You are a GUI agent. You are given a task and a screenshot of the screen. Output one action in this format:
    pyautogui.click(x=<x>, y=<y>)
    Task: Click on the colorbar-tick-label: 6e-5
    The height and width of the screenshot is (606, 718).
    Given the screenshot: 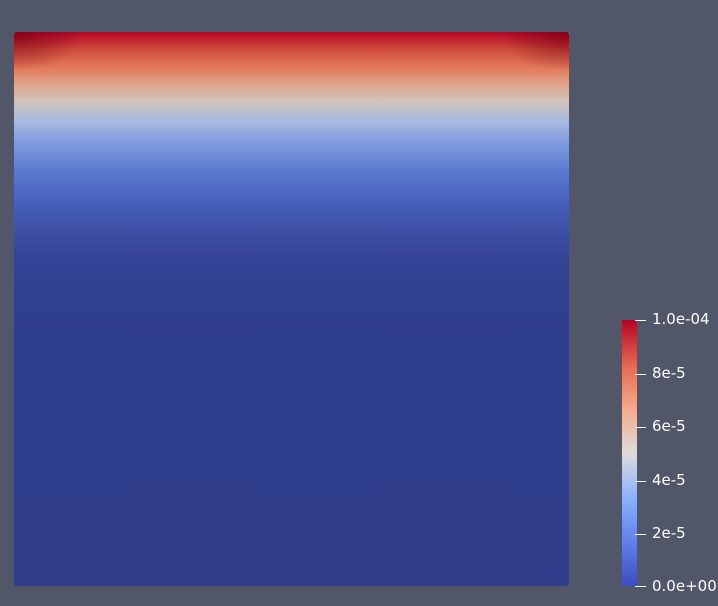 What is the action you would take?
    pyautogui.click(x=669, y=426)
    